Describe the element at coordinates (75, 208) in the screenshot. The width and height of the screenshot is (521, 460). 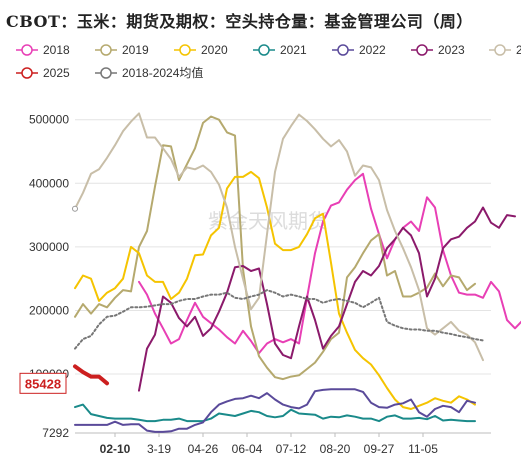
I see `series-point-2024-start` at that location.